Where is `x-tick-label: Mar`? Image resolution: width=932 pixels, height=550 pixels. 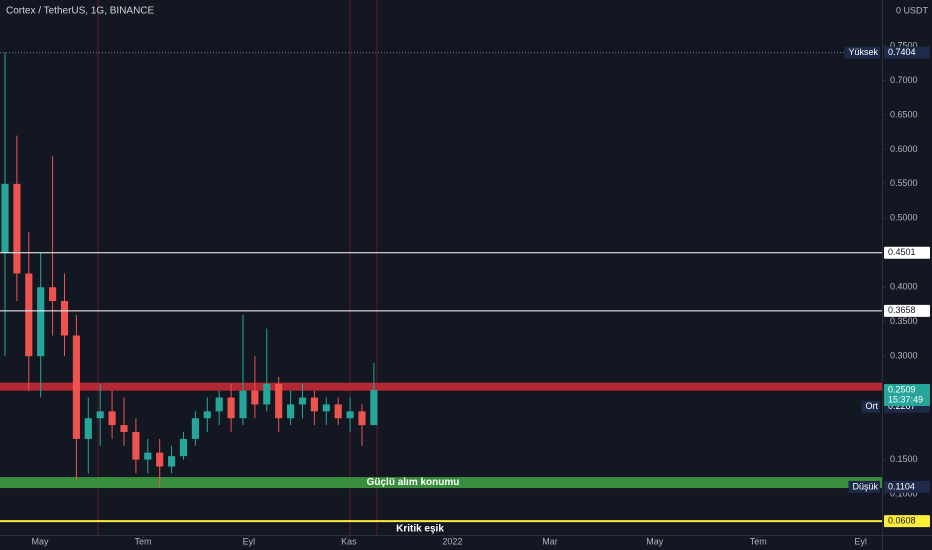 x-tick-label: Mar is located at coordinates (550, 541).